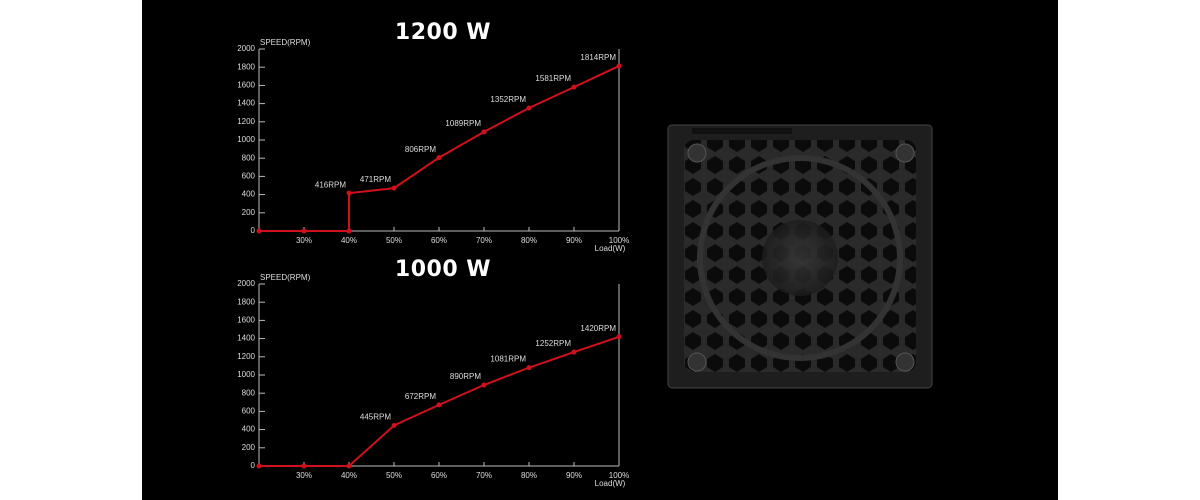  I want to click on data-label: 1081RPM, so click(508, 359).